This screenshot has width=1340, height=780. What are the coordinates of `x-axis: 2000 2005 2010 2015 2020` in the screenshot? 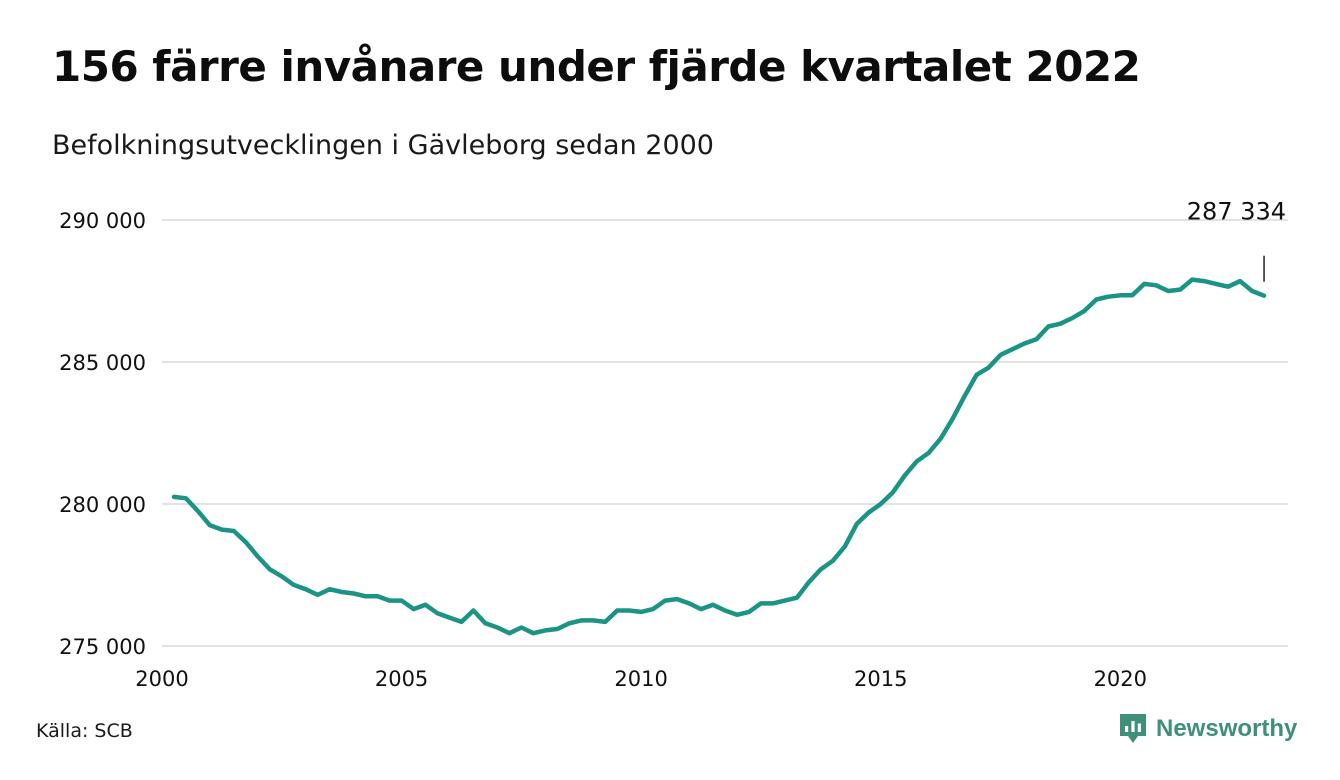 It's located at (641, 679).